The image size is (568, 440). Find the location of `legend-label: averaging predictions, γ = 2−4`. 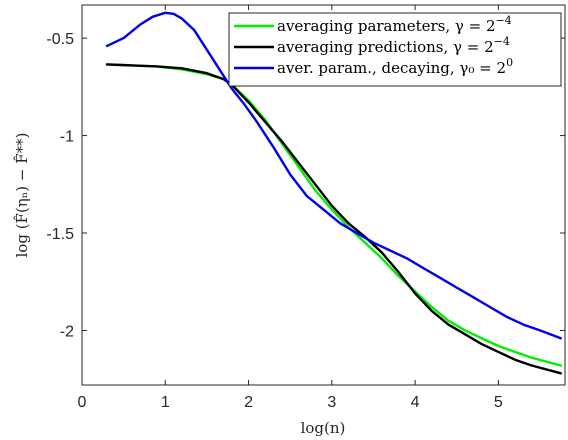

legend-label: averaging predictions, γ = 2−4 is located at coordinates (393, 45).